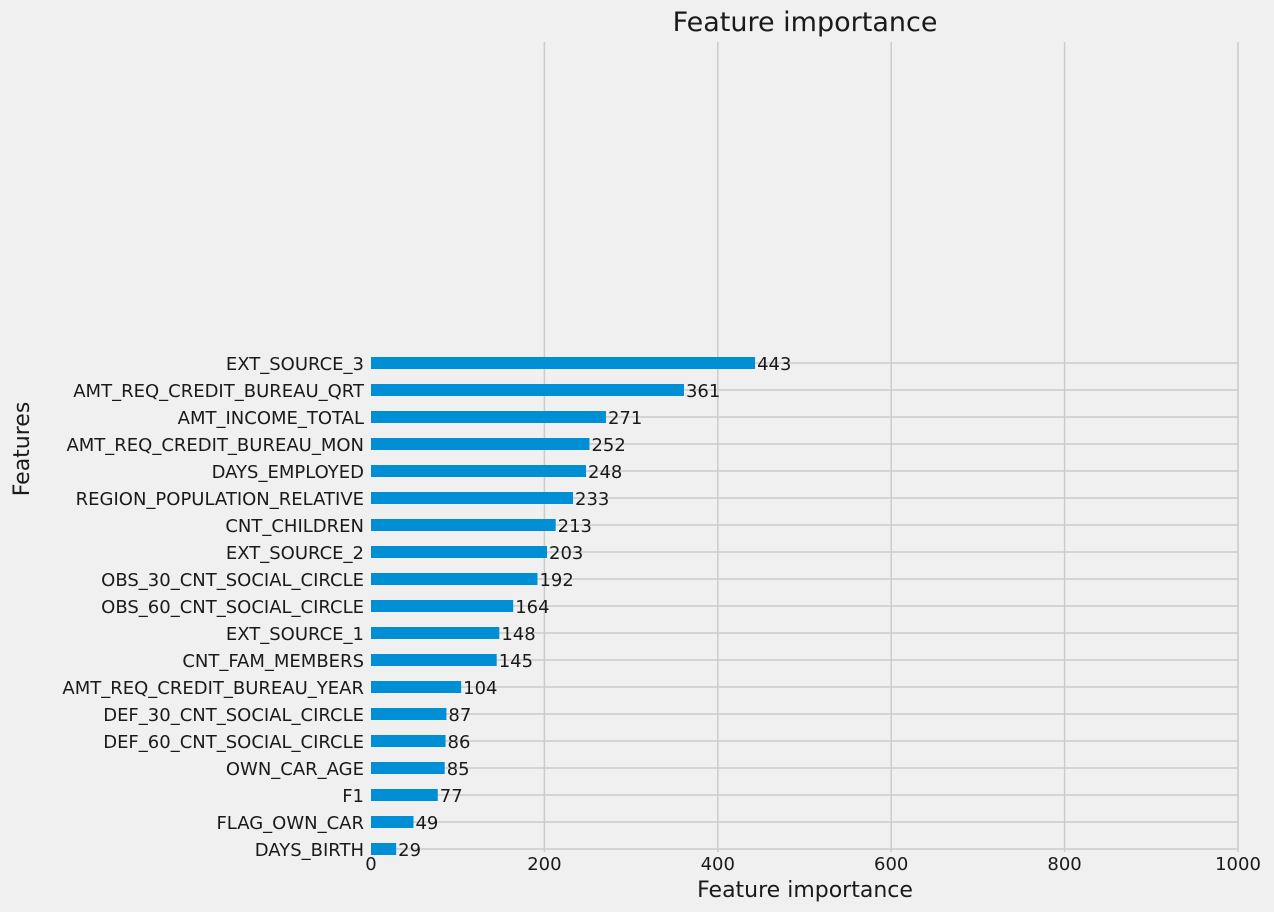  I want to click on bar-value-label: 192, so click(556, 580).